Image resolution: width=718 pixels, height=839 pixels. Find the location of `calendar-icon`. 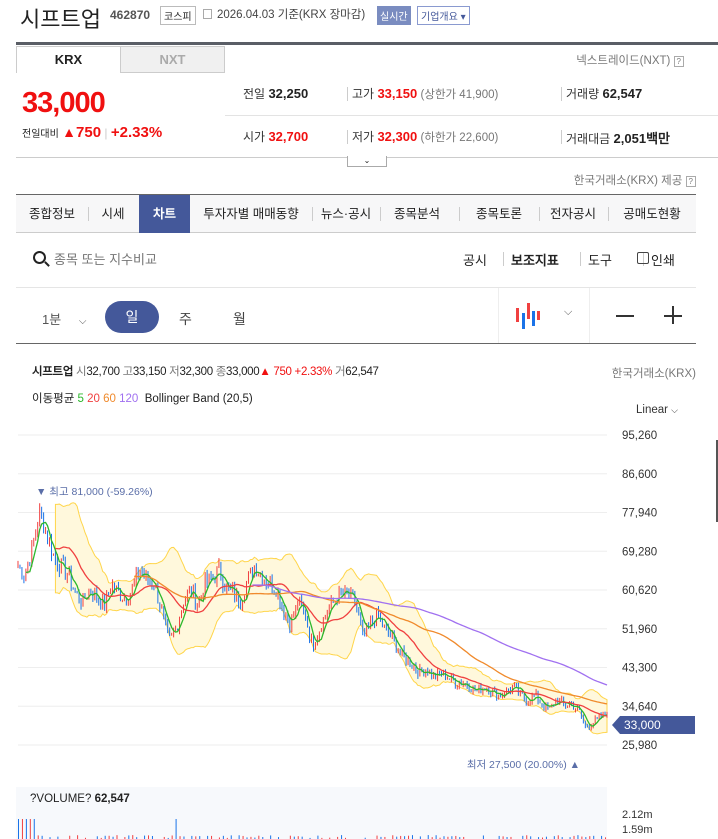

calendar-icon is located at coordinates (207, 14).